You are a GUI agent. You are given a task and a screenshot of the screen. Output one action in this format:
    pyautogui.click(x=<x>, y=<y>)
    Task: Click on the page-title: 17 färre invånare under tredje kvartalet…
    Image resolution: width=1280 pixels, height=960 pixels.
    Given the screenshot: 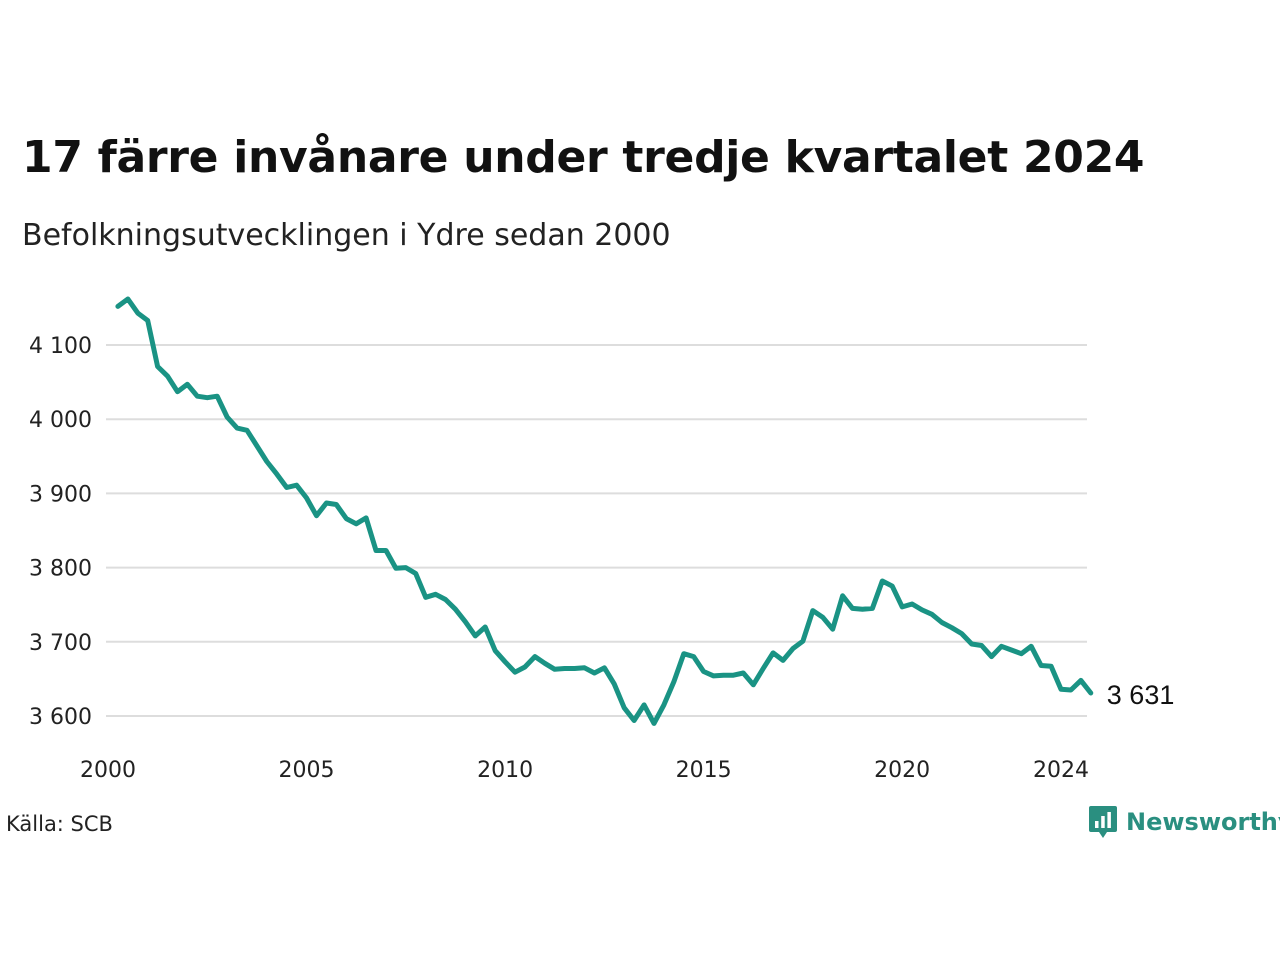 What is the action you would take?
    pyautogui.click(x=583, y=157)
    